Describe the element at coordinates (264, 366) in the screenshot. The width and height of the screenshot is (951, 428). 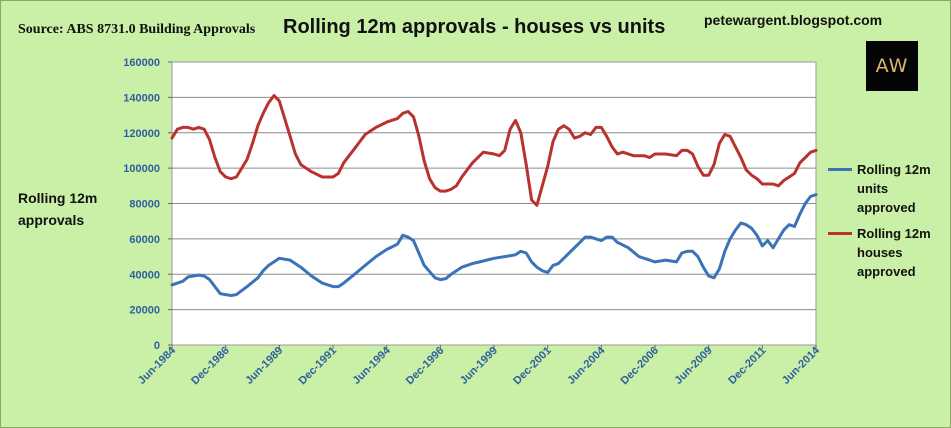
I see `x-tick-label: Jun-1989` at that location.